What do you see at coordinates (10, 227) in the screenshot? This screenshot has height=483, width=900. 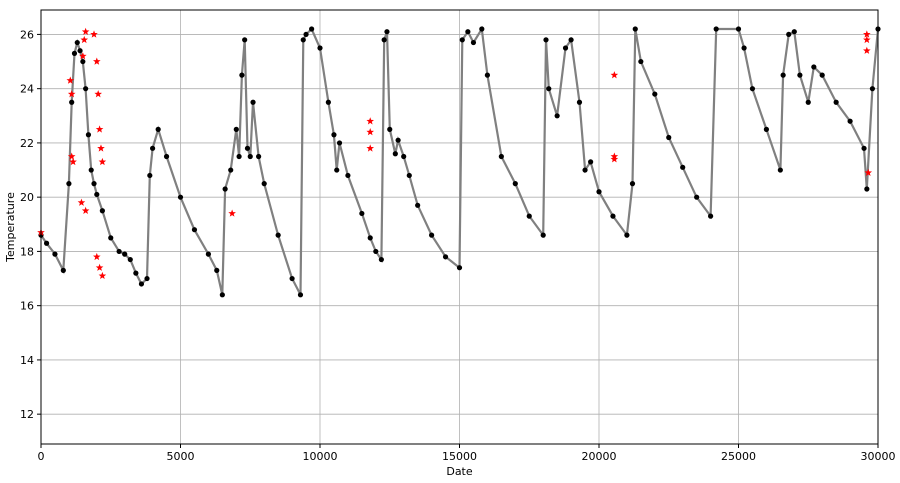 I see `y-axis-label: Temperature` at bounding box center [10, 227].